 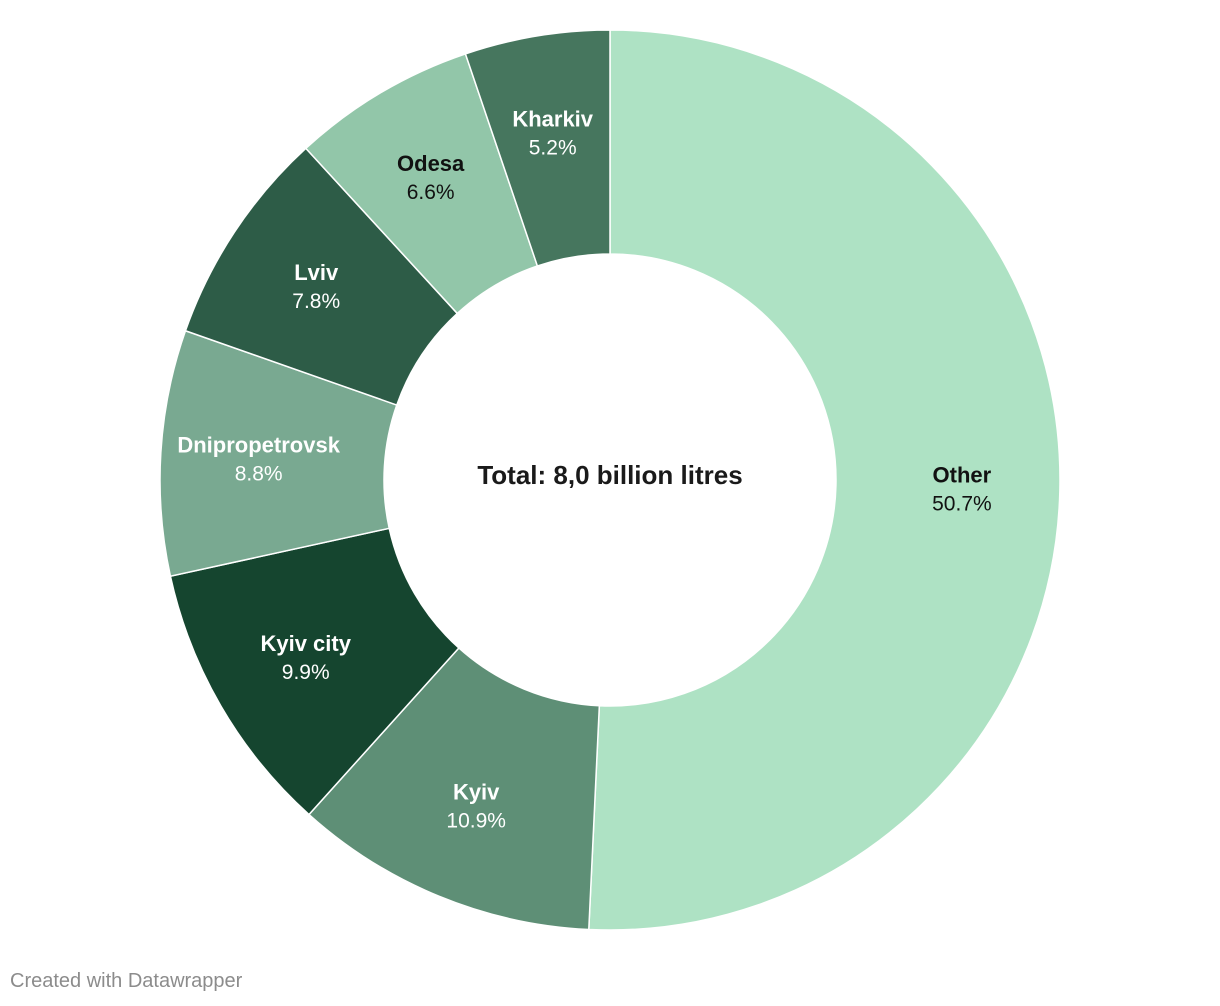 What do you see at coordinates (316, 301) in the screenshot?
I see `slice-label-value: 7.8%` at bounding box center [316, 301].